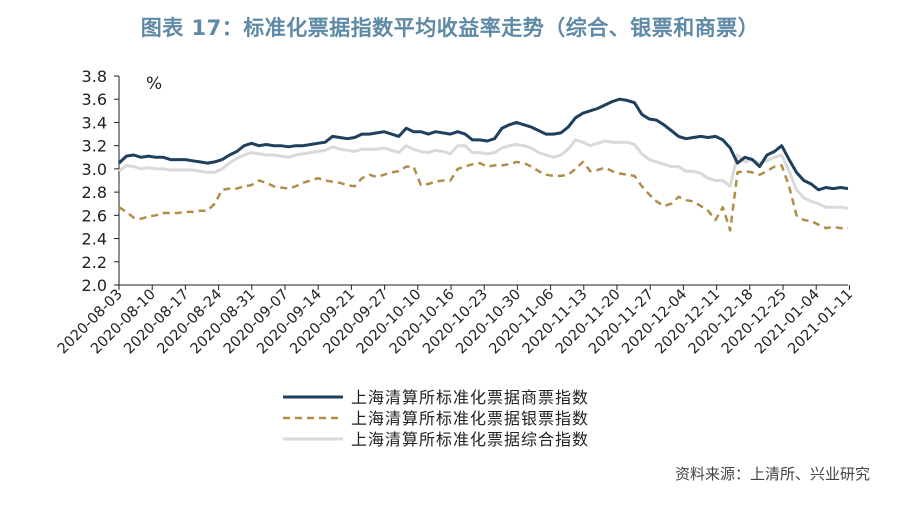 This screenshot has width=900, height=507. I want to click on y-tick-label: 3.2, so click(94, 146).